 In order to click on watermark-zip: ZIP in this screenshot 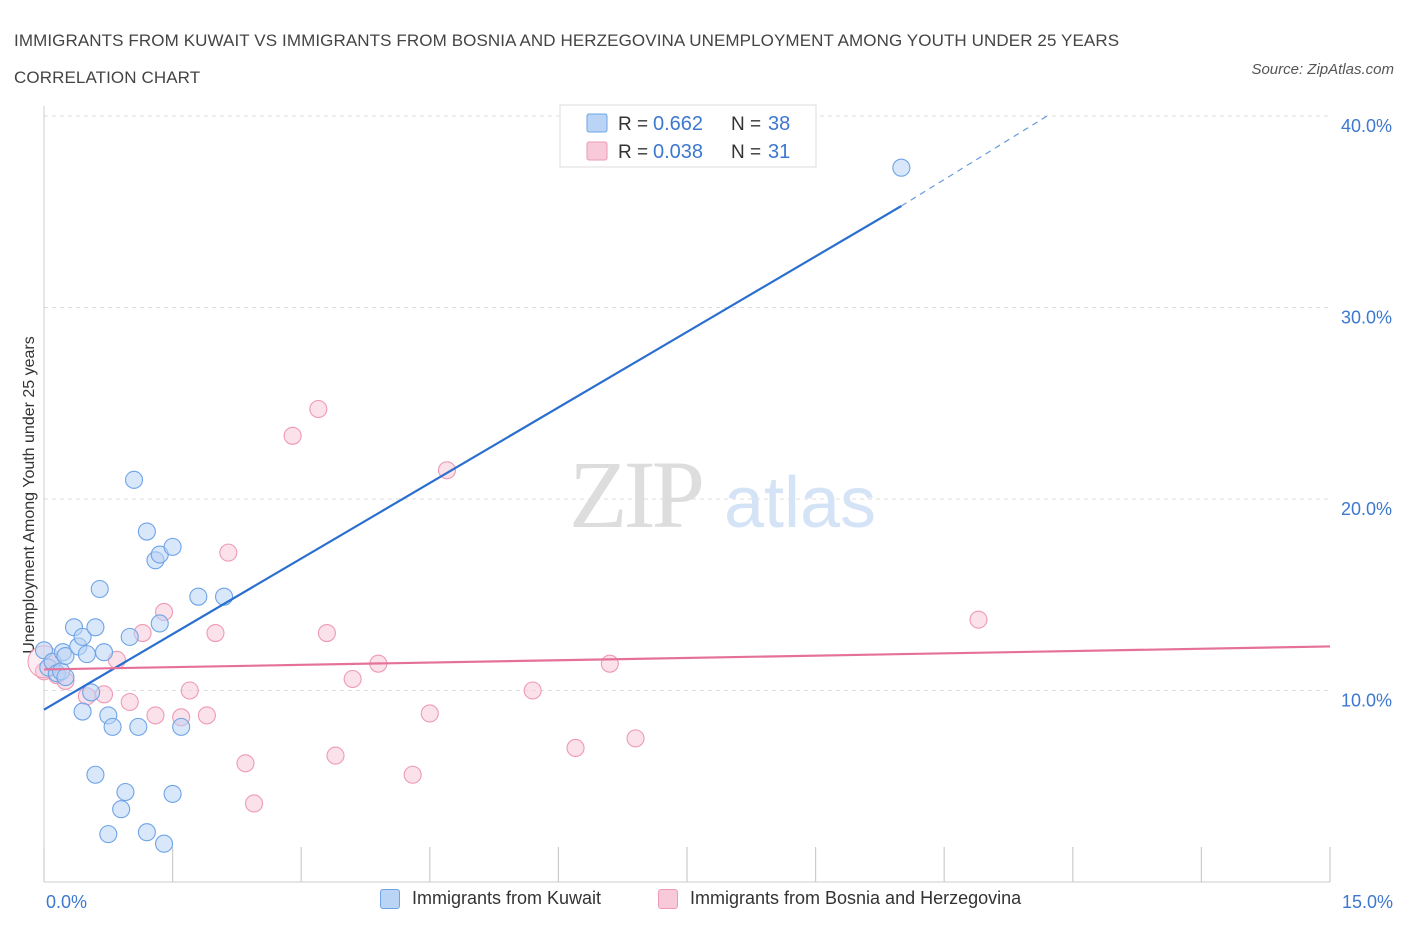, I will do `click(635, 494)`.